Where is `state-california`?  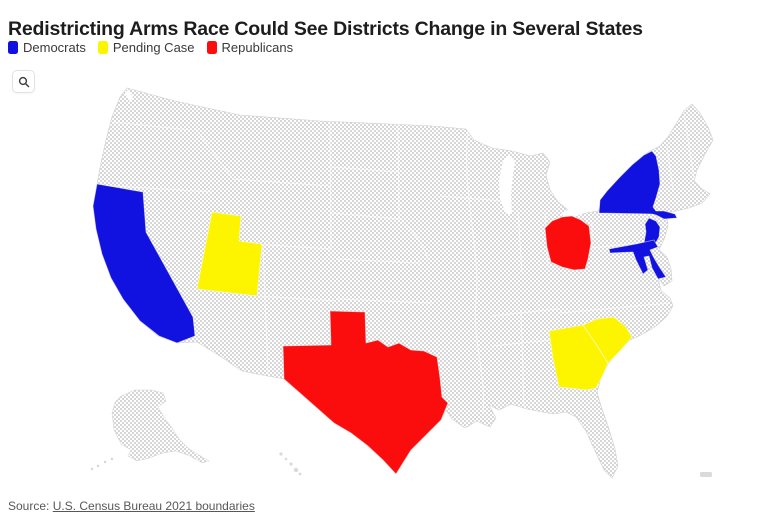
state-california is located at coordinates (144, 263).